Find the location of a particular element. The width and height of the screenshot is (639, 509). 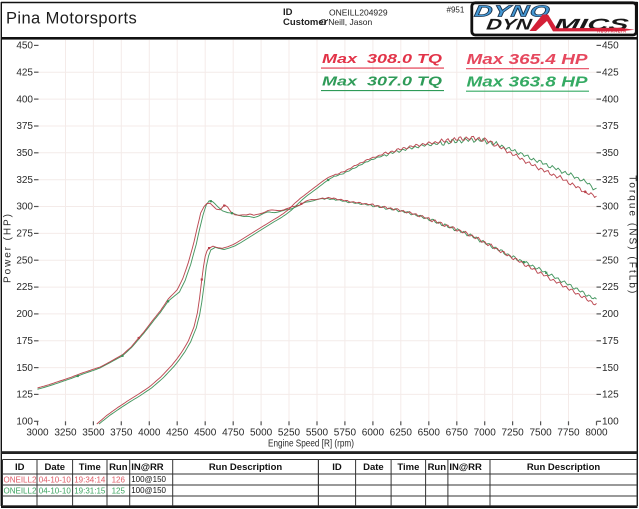

svg-text: Torque (NS) (FtLb) is located at coordinates (632, 234).